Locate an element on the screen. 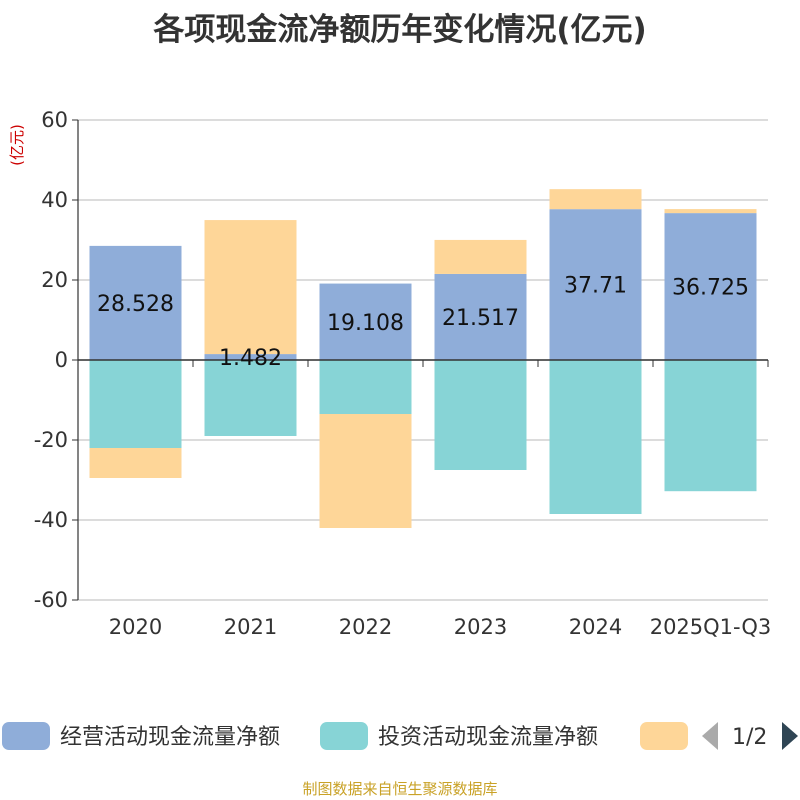  x-tick-label: 2023 is located at coordinates (480, 627).